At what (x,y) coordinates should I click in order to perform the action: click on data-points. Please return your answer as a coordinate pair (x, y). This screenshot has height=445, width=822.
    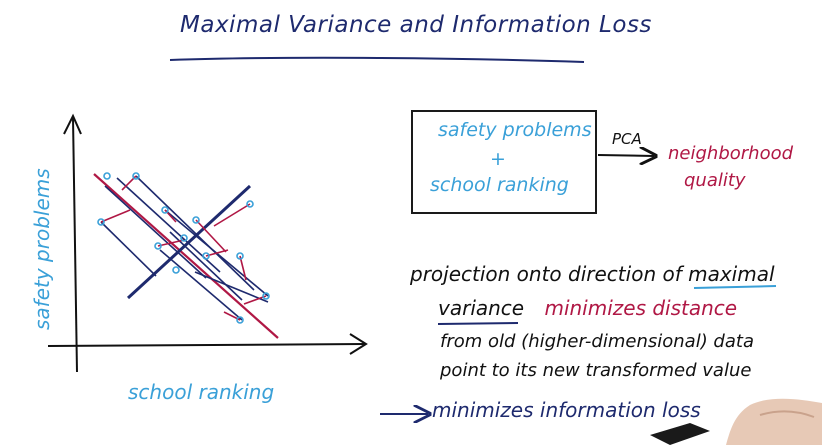
    Looking at the image, I should click on (183, 248).